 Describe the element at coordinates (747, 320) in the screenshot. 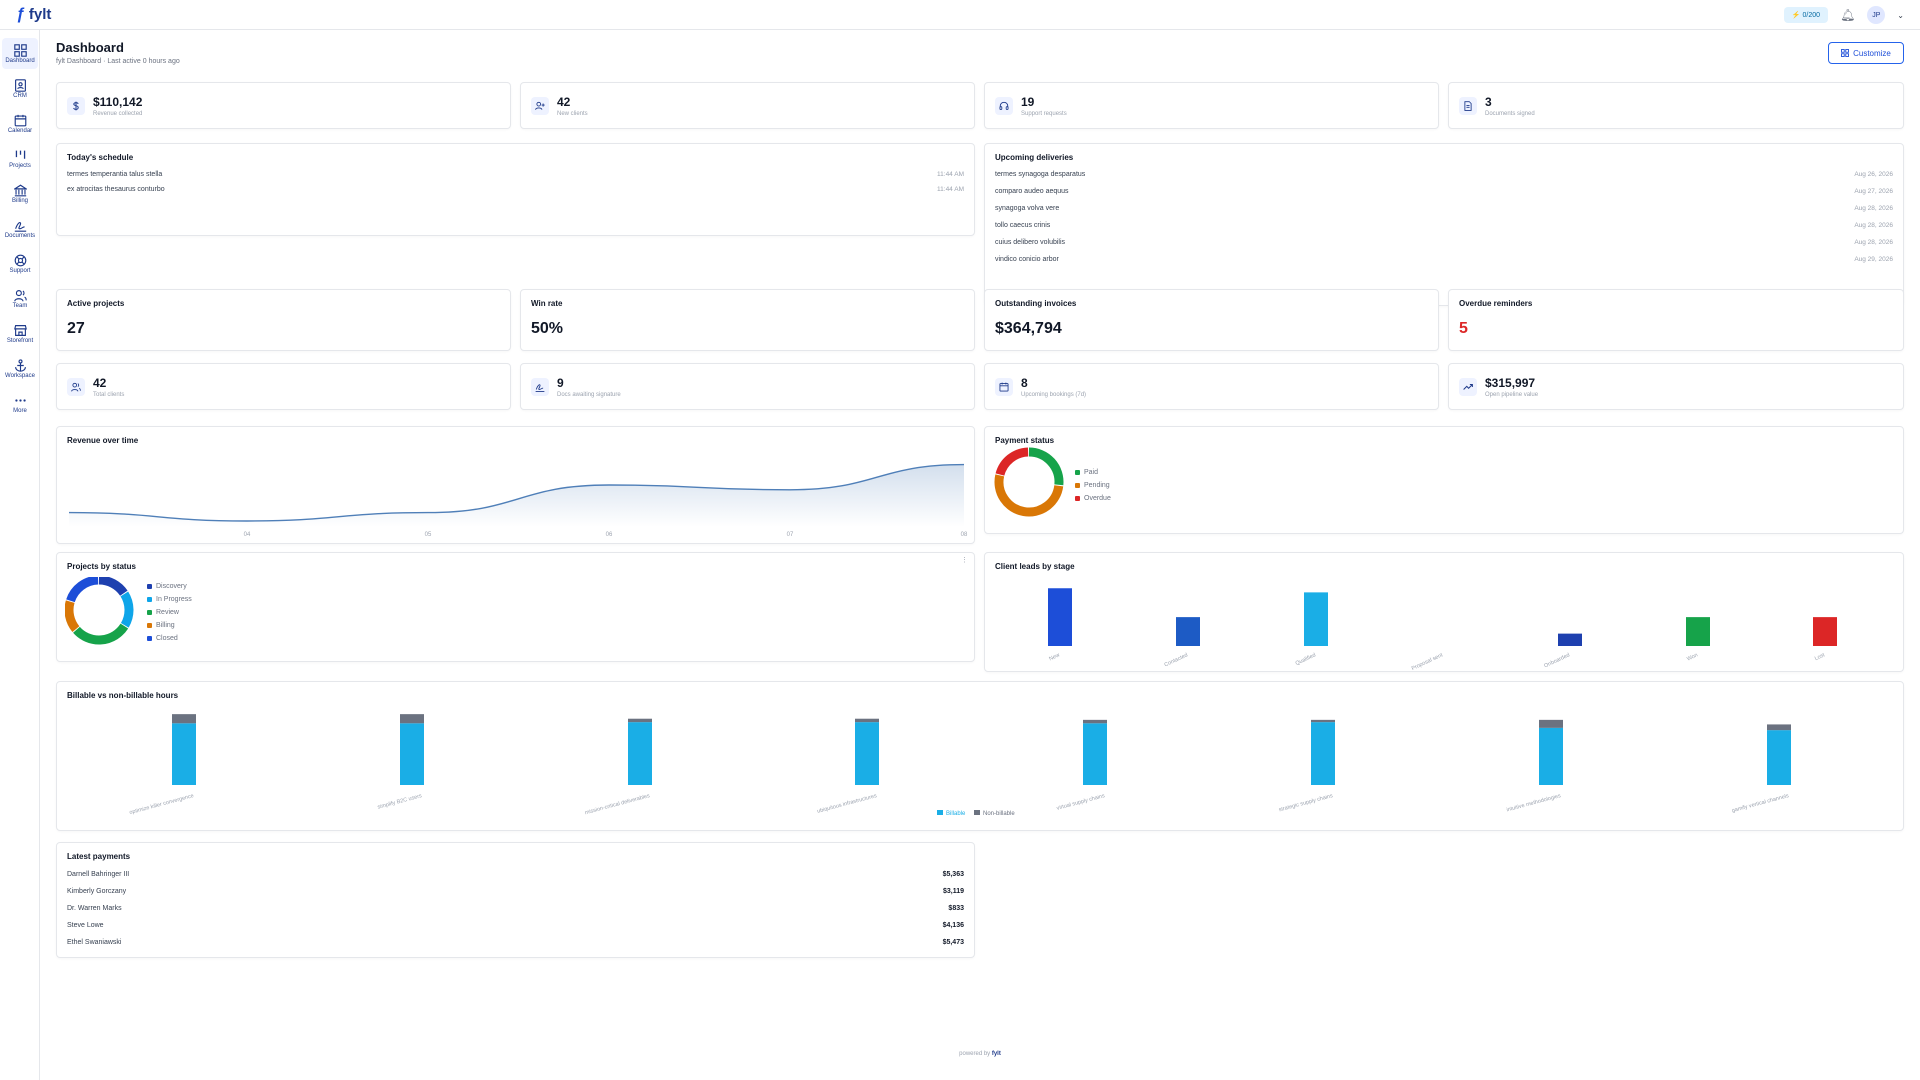

I see `kpi-win-rate: Win rate 50%` at that location.